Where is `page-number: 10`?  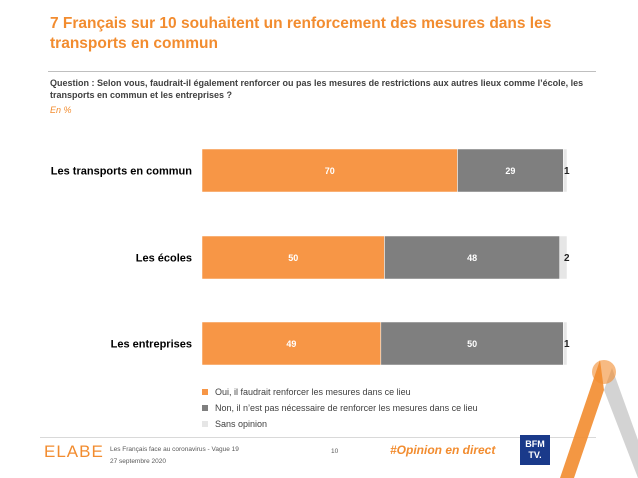
page-number: 10 is located at coordinates (335, 451).